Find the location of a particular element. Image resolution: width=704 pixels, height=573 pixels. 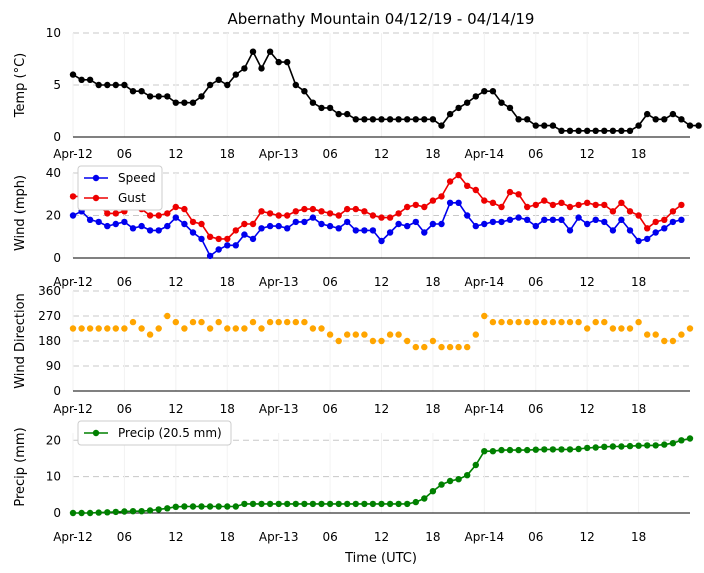

precip-y-axis-label: Precip (mm) is located at coordinates (20, 466).